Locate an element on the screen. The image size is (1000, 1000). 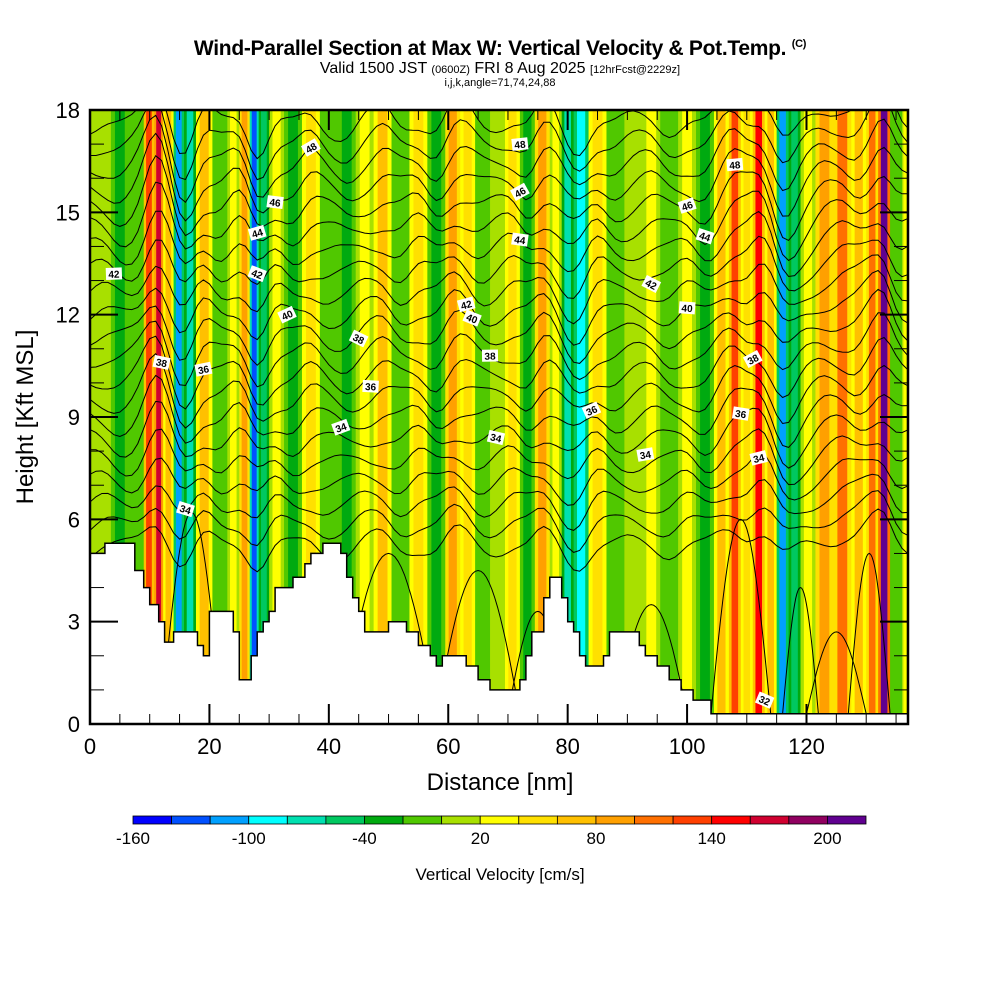
contour-label: 42 is located at coordinates (466, 304).